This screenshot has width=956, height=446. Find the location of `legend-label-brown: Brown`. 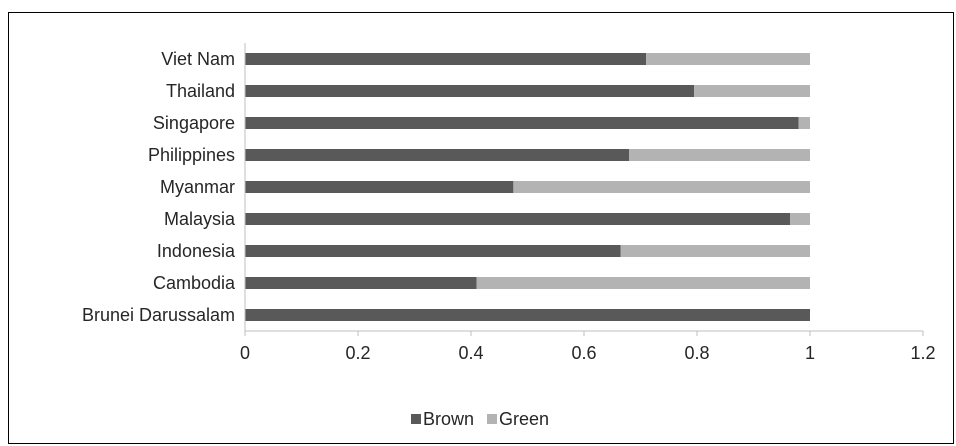

legend-label-brown: Brown is located at coordinates (448, 419).